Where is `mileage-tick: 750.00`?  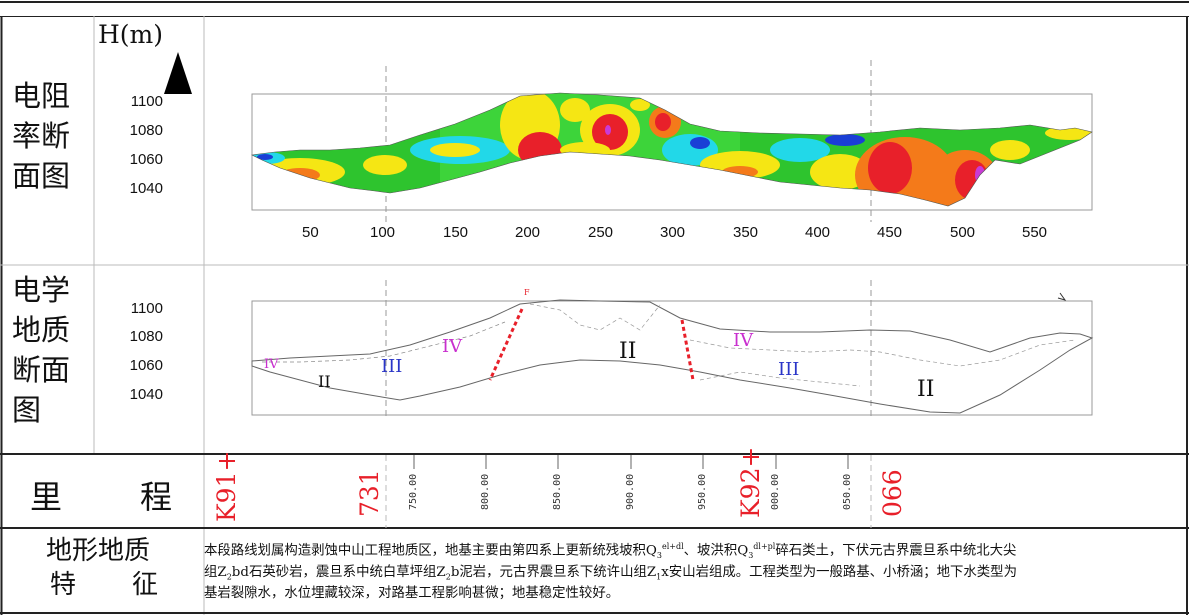
mileage-tick: 750.00 is located at coordinates (413, 491).